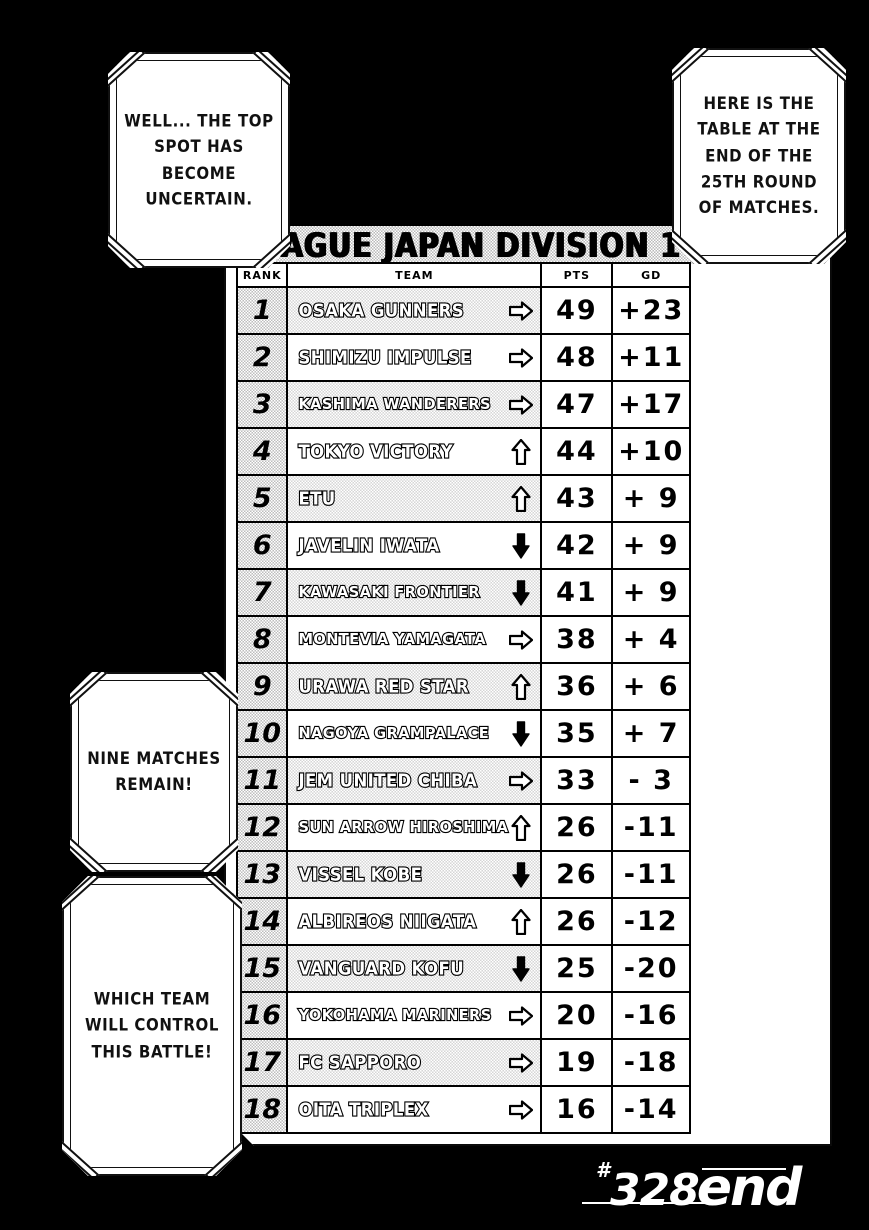  I want to click on cell-goal-difference: + 6, so click(651, 686).